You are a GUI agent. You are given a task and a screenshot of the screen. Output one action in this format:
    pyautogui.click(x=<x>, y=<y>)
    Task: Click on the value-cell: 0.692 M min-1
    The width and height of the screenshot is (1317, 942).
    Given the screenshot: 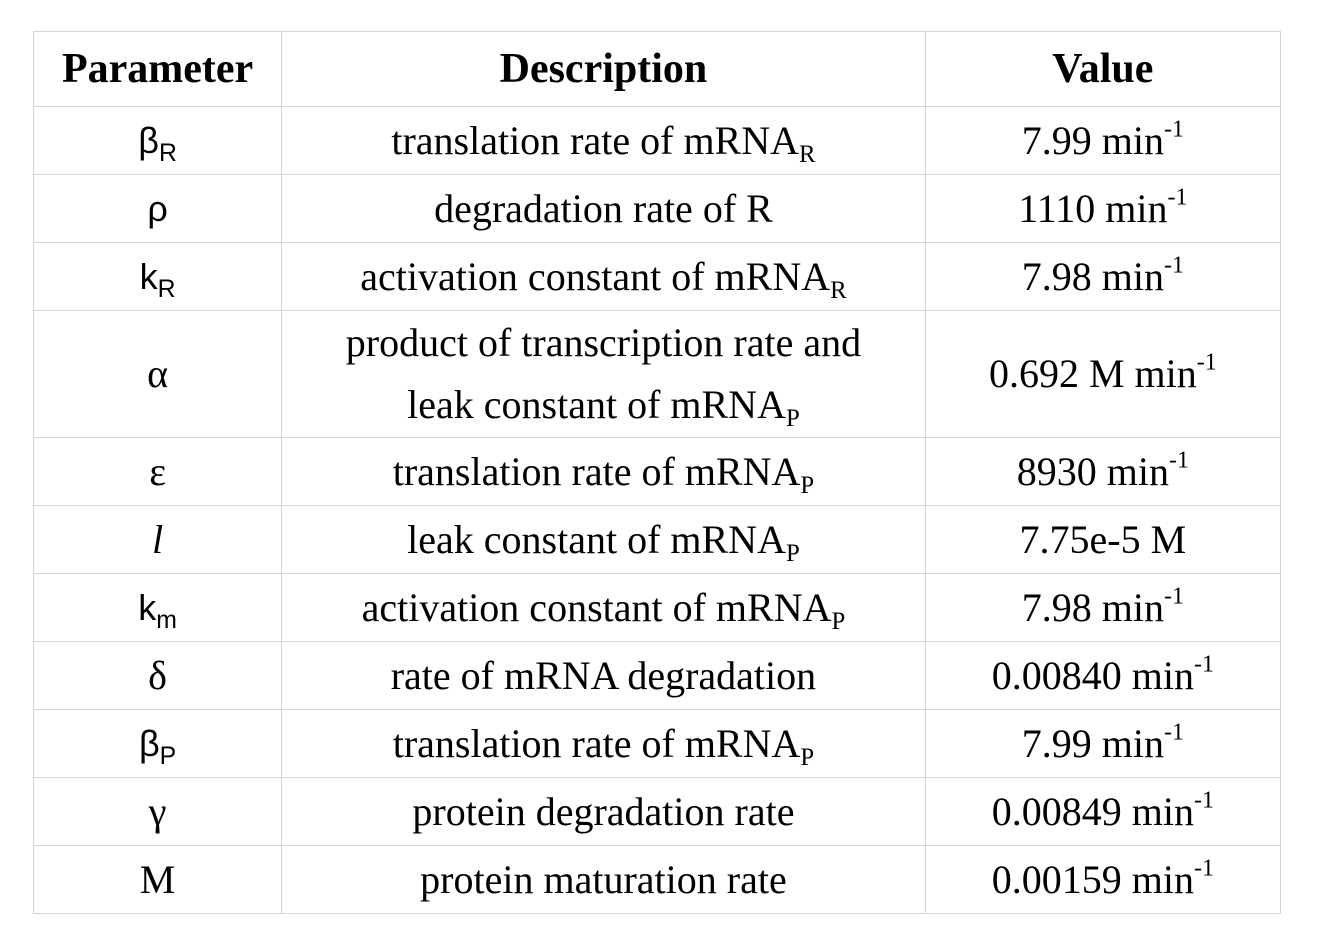 What is the action you would take?
    pyautogui.click(x=1103, y=374)
    